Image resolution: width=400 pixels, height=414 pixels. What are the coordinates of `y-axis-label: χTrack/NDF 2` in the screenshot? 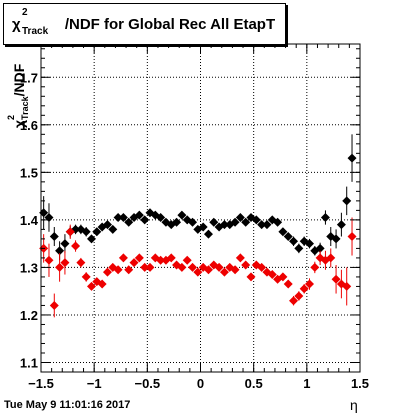 It's located at (17, 85).